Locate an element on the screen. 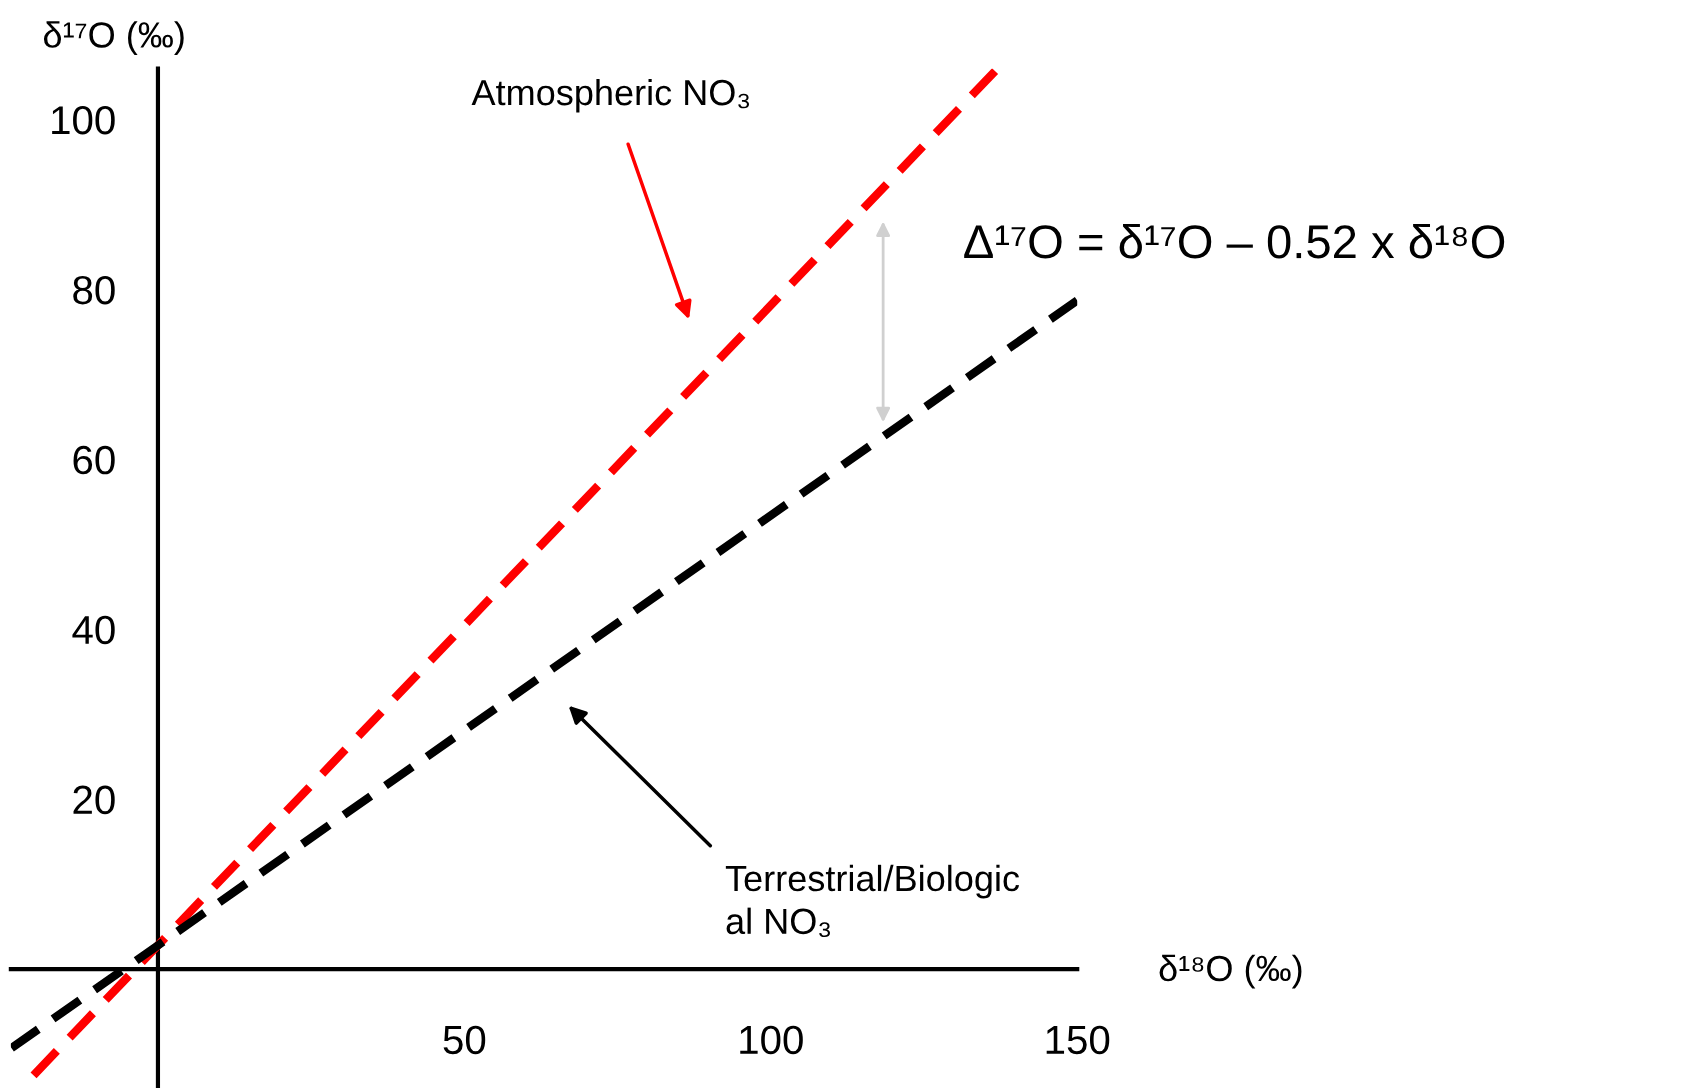 The width and height of the screenshot is (1698, 1088). y-tick-label: 60 is located at coordinates (94, 460).